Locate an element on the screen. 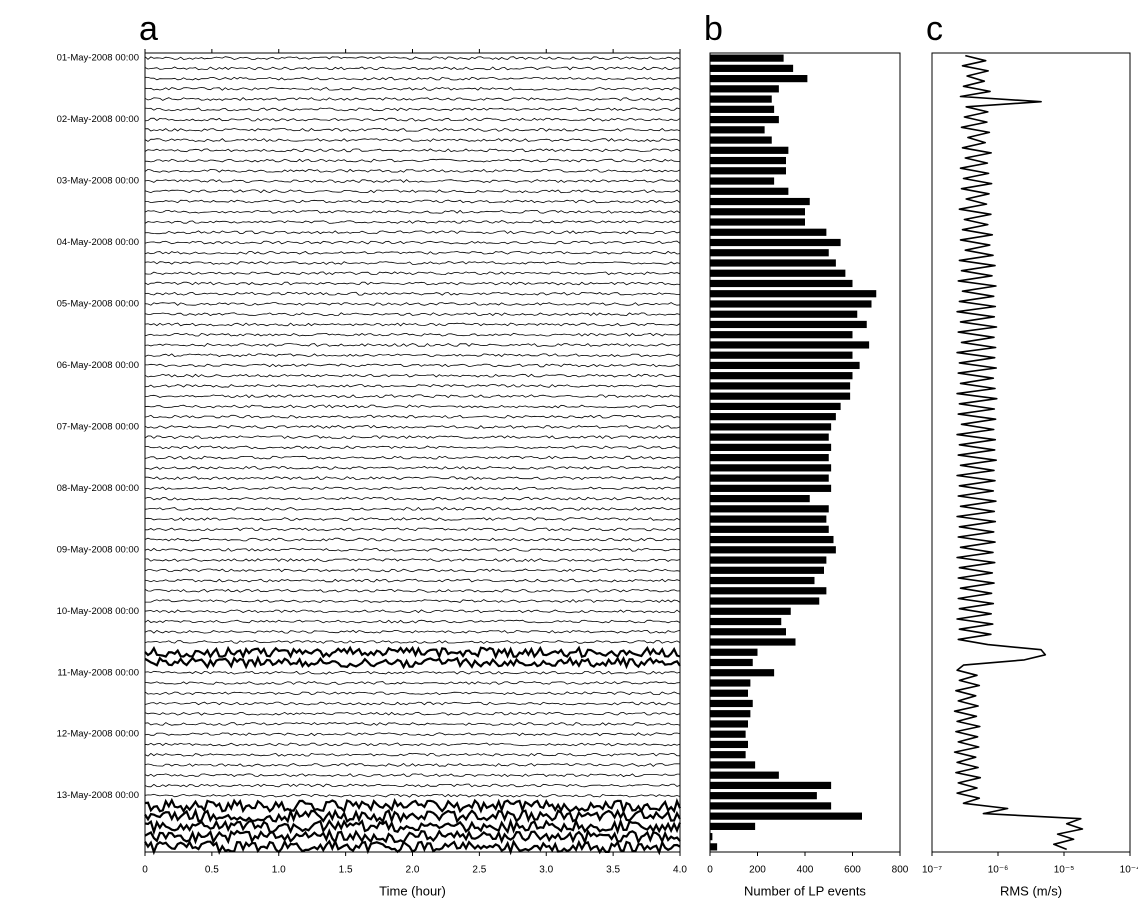 The width and height of the screenshot is (1138, 903). x-tick-label: 3.5 is located at coordinates (613, 870).